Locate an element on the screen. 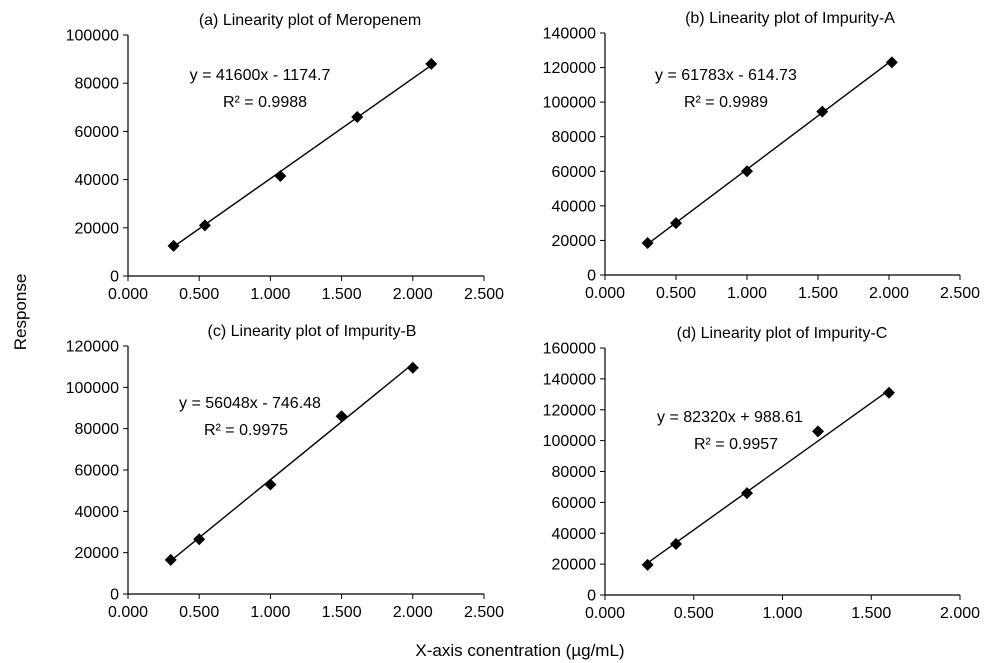 The height and width of the screenshot is (663, 1001). y-axis-label: Response is located at coordinates (20, 312).